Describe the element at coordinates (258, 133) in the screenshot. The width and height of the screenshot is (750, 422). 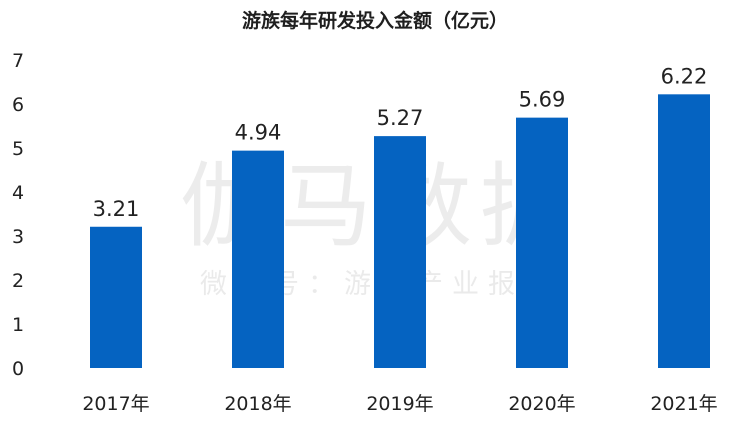
I see `data-label-1: 4.94` at that location.